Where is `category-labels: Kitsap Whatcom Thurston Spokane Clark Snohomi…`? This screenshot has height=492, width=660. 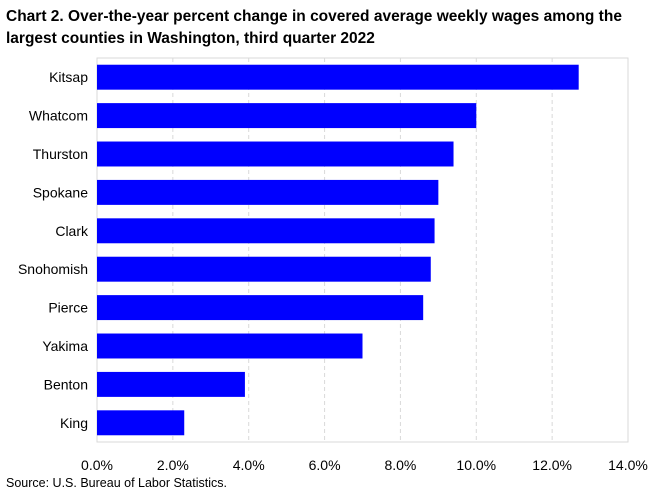 category-labels: Kitsap Whatcom Thurston Spokane Clark Snohomi… is located at coordinates (53, 250).